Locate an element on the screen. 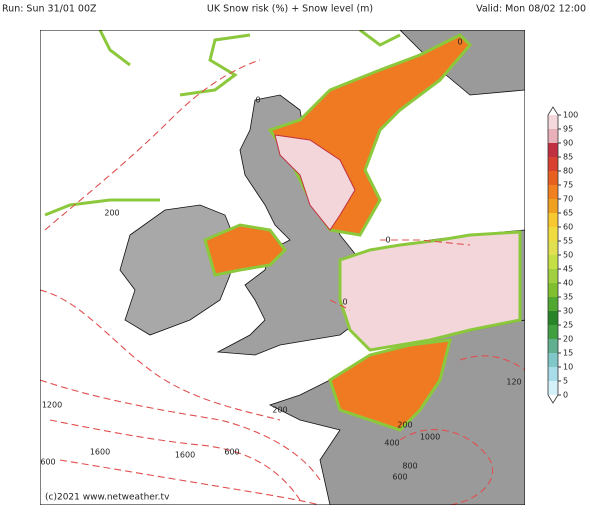  tick-label: 5 is located at coordinates (565, 381).